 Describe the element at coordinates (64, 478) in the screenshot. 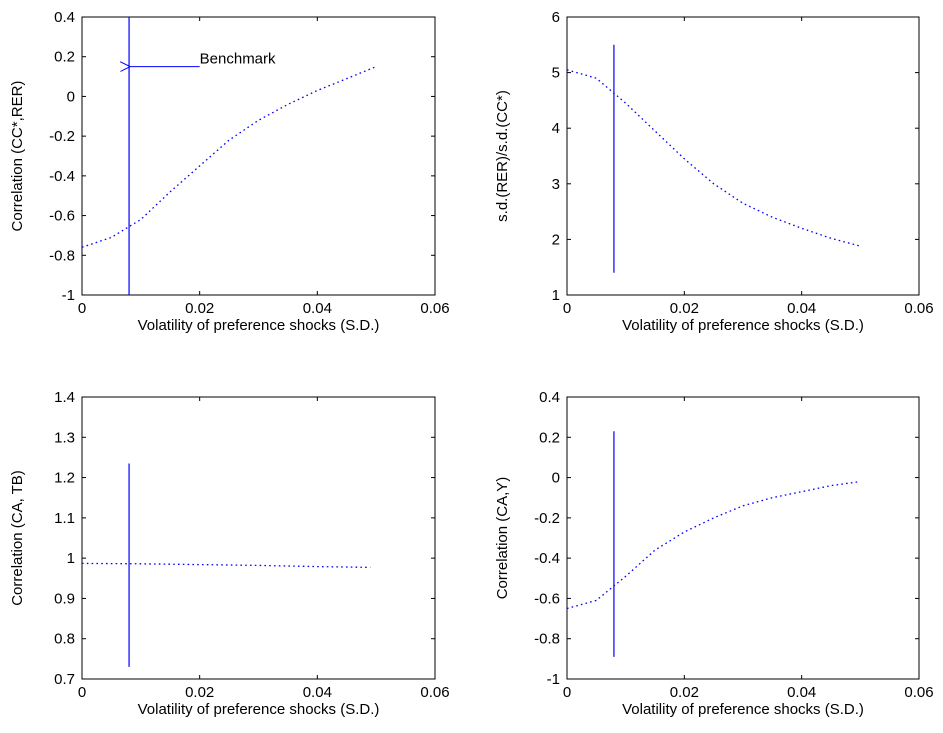

I see `y-tick-label: 1.2` at that location.